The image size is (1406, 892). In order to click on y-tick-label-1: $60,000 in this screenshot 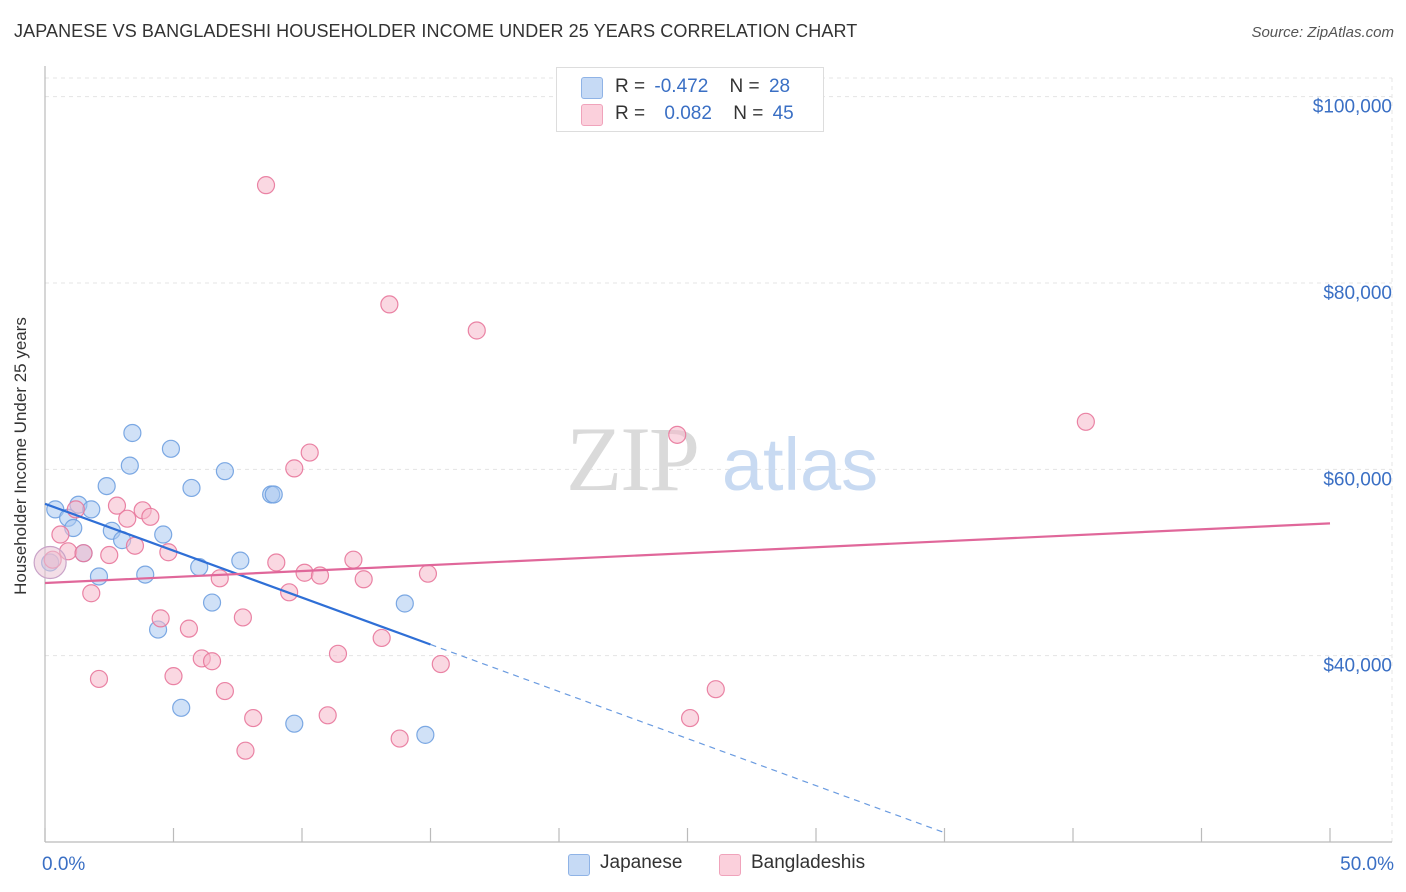, I will do `click(1357, 479)`.